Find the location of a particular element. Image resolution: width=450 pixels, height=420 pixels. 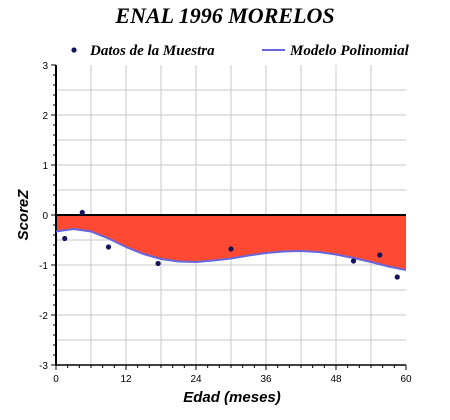

y-tick-label: -2 is located at coordinates (43, 316).